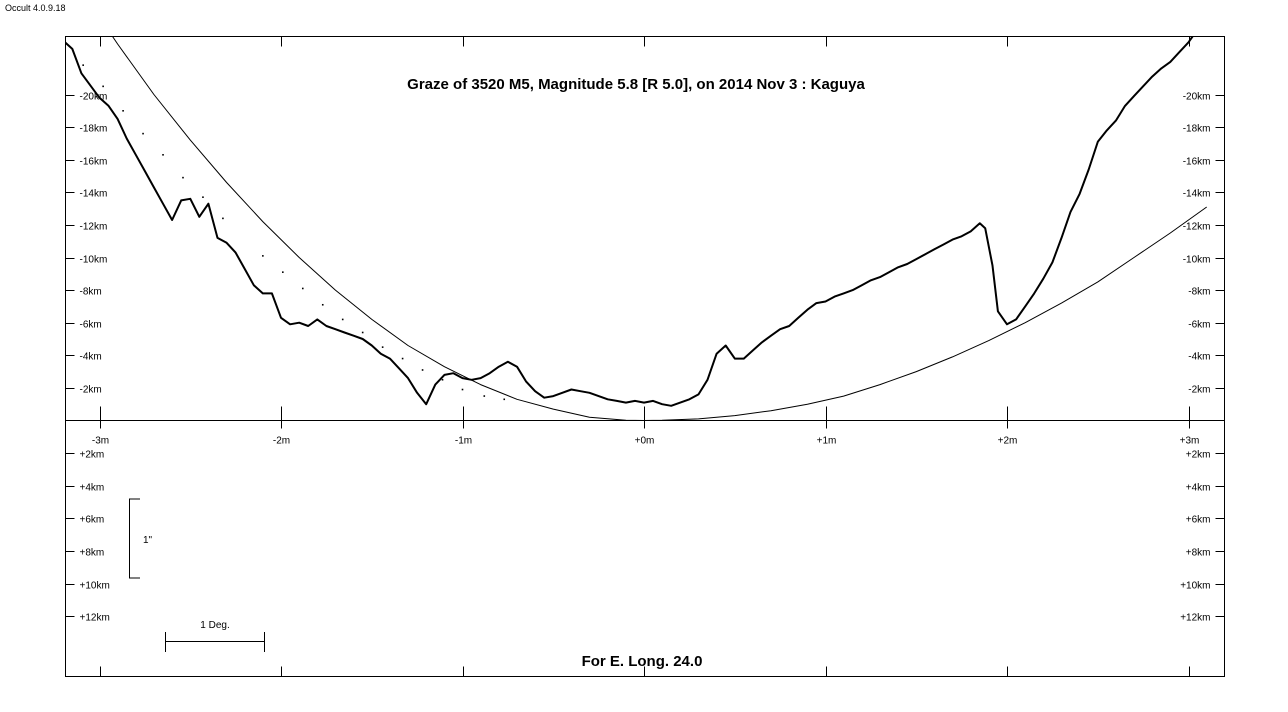 The width and height of the screenshot is (1288, 712). Describe the element at coordinates (1195, 586) in the screenshot. I see `y-tick-label-right: +10km` at that location.